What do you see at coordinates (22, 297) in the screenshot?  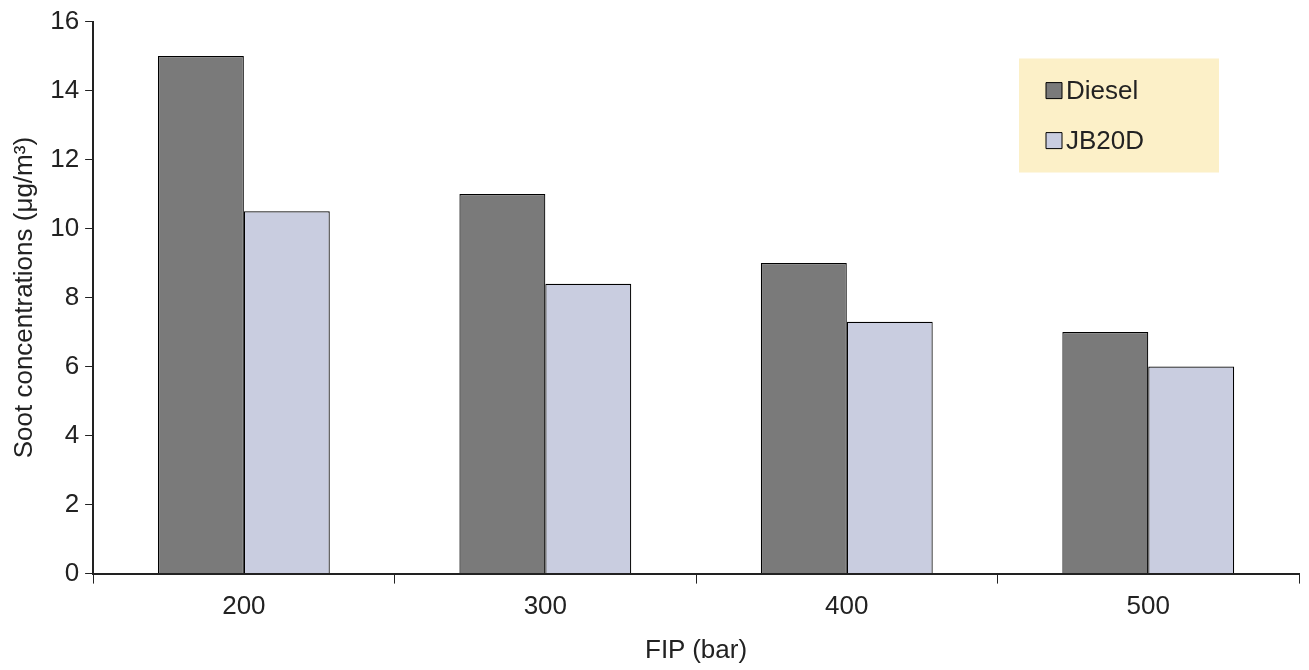 I see `y-axis-title: Soot concentrations (μg/m³)` at bounding box center [22, 297].